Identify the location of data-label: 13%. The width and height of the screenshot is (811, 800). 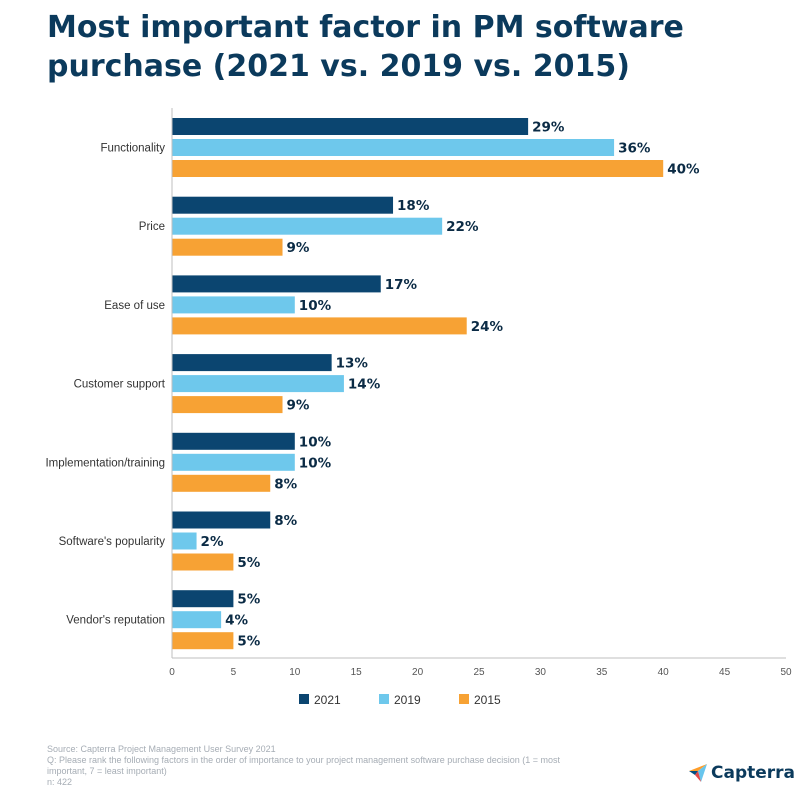
(352, 364).